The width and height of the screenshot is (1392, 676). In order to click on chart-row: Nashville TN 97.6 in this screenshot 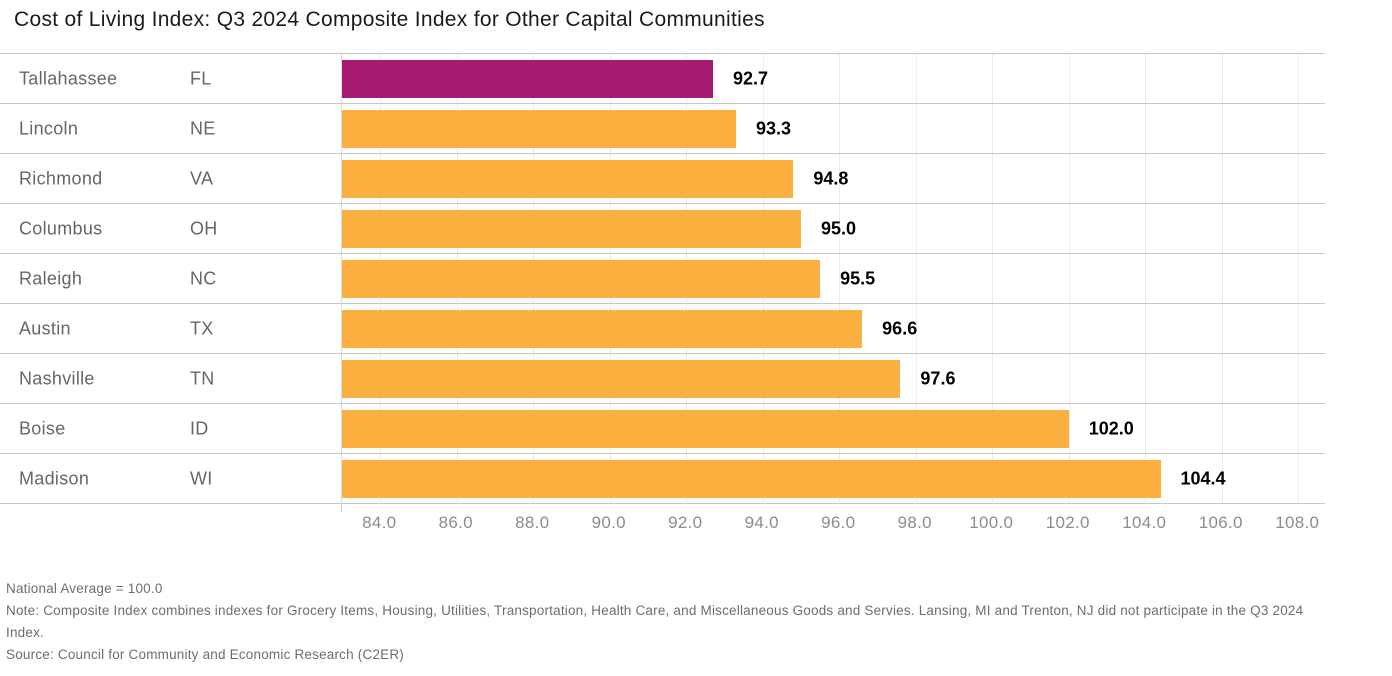, I will do `click(662, 378)`.